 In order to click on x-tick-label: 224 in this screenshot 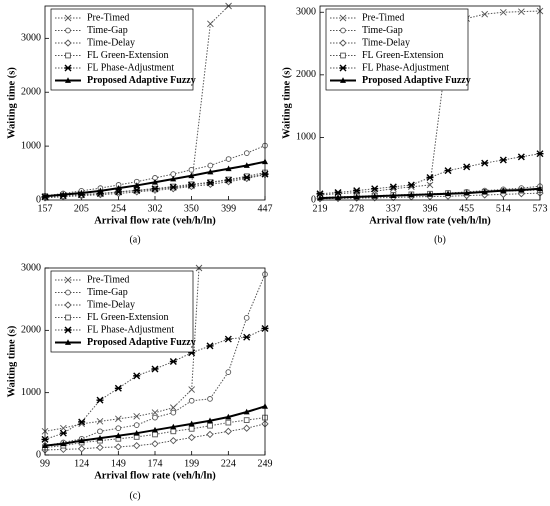, I will do `click(228, 463)`.